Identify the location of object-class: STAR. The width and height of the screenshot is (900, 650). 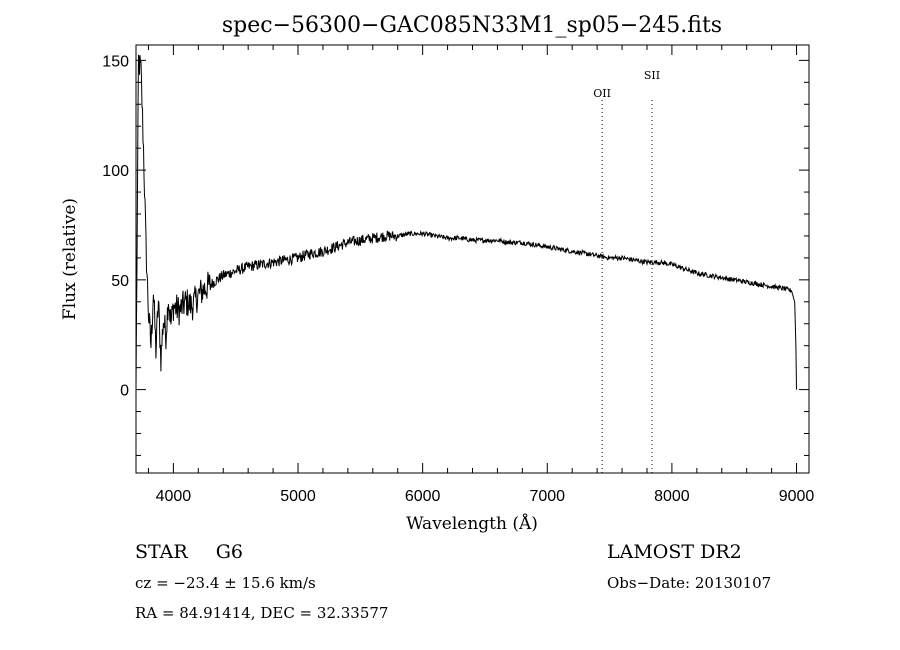
(161, 552).